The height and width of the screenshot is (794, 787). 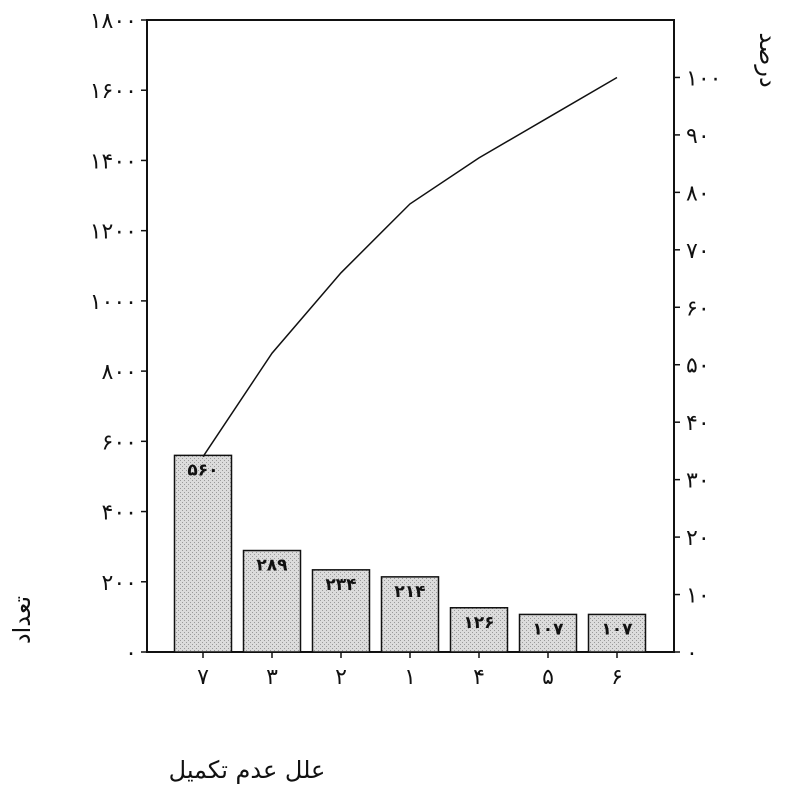 I want to click on y-tick-label-2: ۴۰۰, so click(x=119, y=513).